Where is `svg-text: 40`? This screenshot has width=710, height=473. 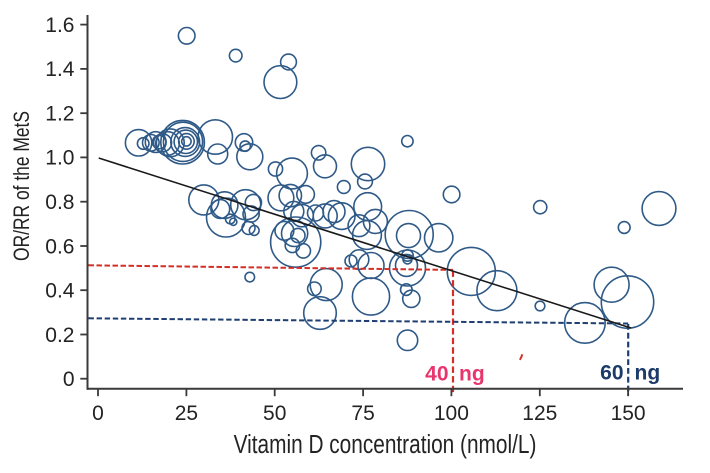 svg-text: 40 is located at coordinates (436, 373).